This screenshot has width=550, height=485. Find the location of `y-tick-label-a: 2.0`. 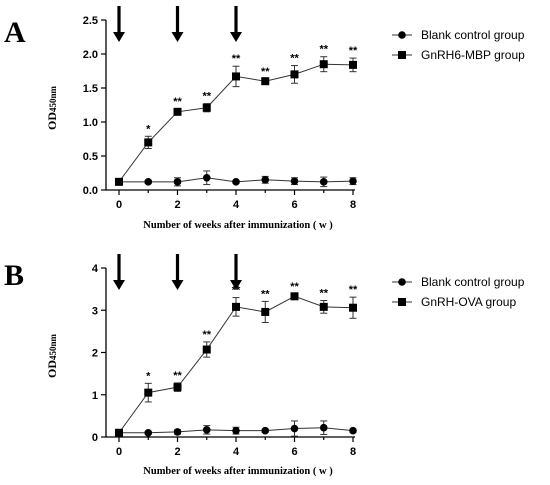

y-tick-label-a: 2.0 is located at coordinates (90, 55).